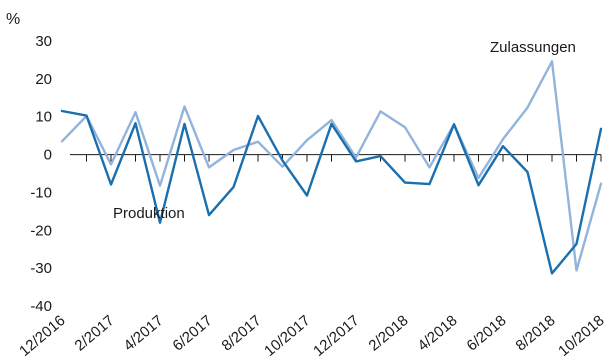 This screenshot has height=361, width=611. I want to click on x-tick-label: 4/2018, so click(437, 333).